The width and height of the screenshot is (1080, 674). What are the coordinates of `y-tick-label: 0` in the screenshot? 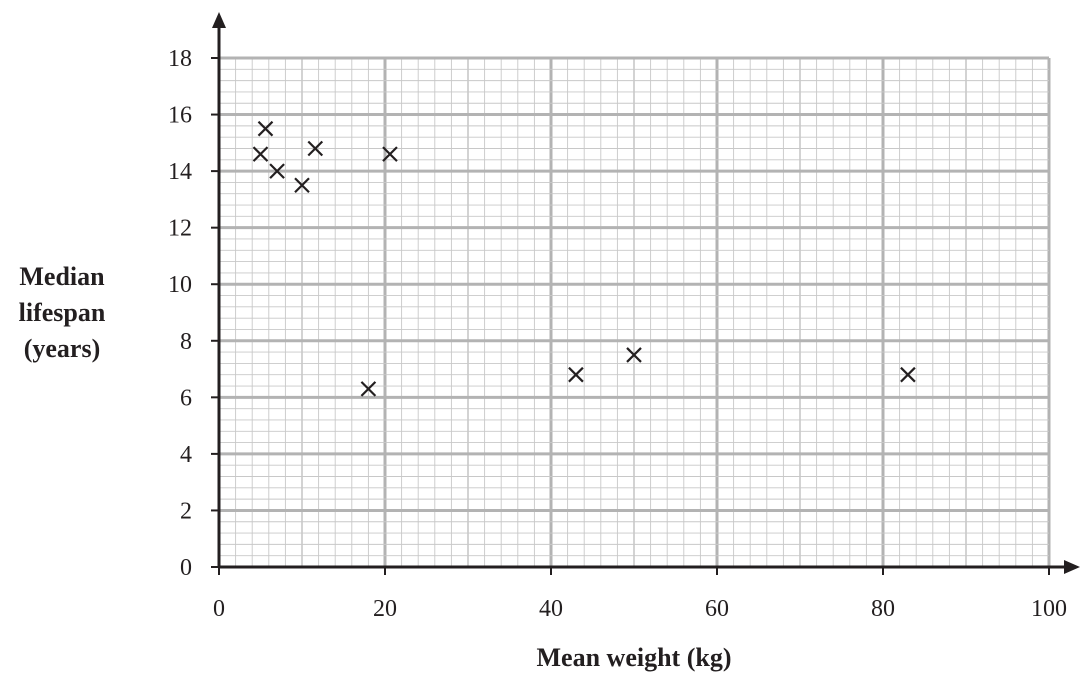 It's located at (186, 568).